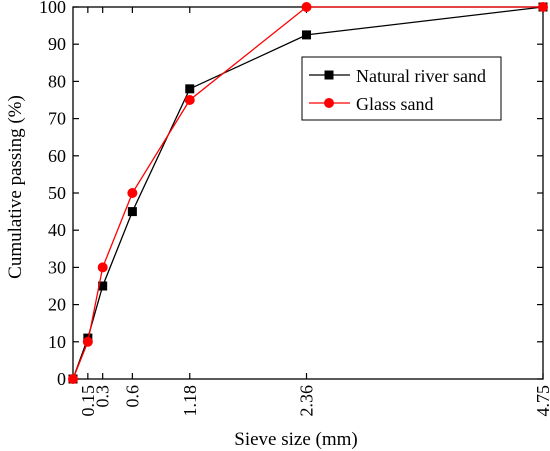  I want to click on y-tick-label: 0, so click(61, 379).